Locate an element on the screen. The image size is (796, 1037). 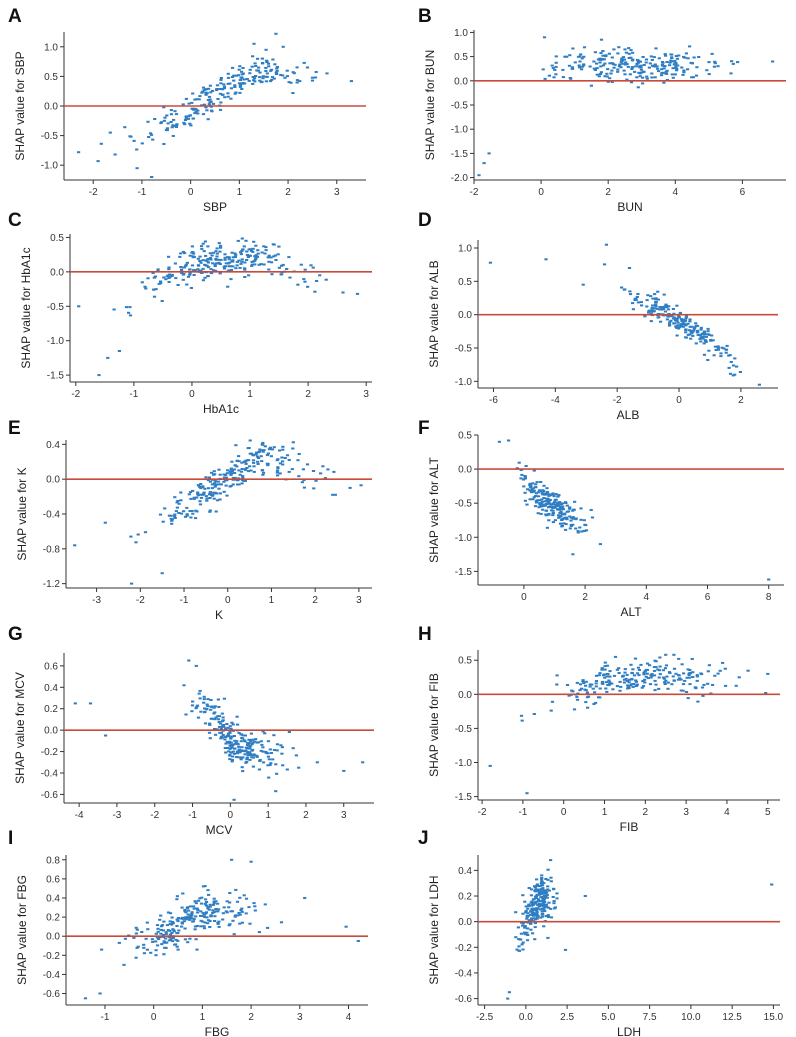
y-tick-label-b: -1.5 is located at coordinates (460, 154).